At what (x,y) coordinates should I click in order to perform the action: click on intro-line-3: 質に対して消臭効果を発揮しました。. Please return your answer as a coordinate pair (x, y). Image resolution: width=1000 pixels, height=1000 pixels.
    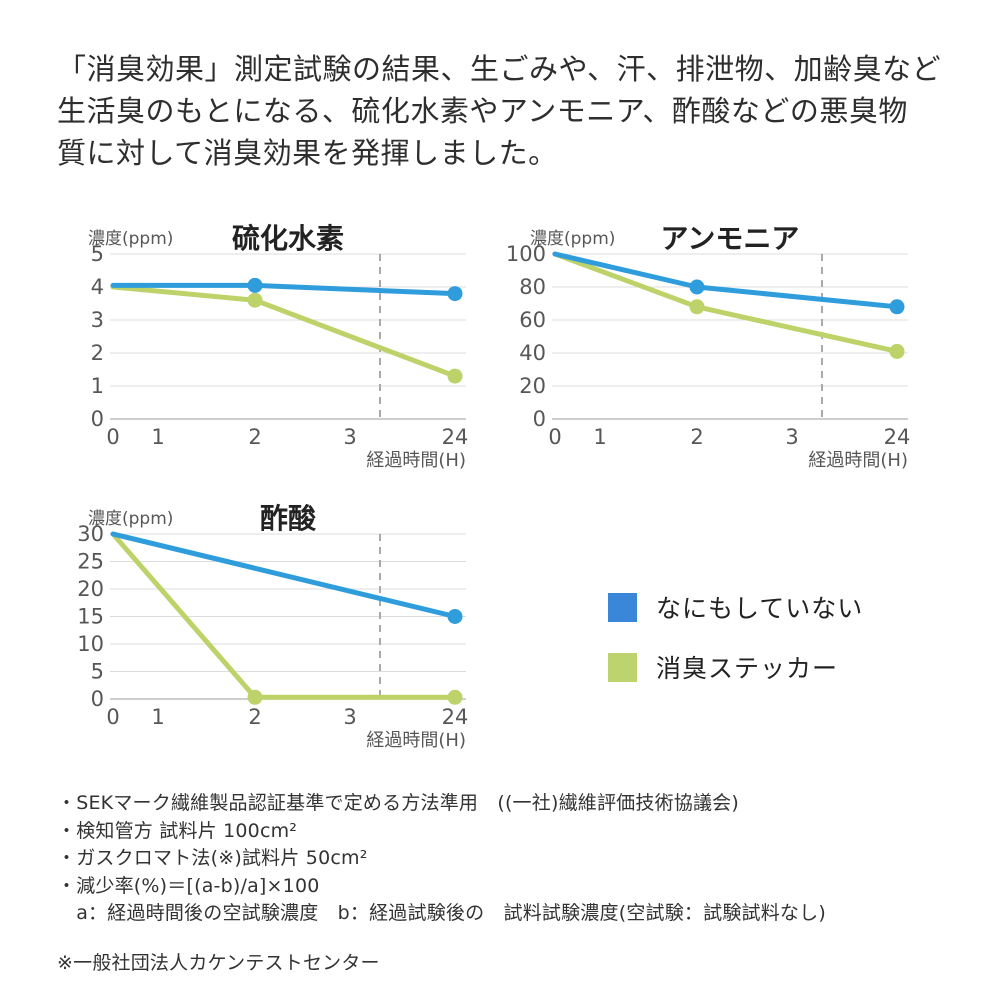
    Looking at the image, I should click on (307, 153).